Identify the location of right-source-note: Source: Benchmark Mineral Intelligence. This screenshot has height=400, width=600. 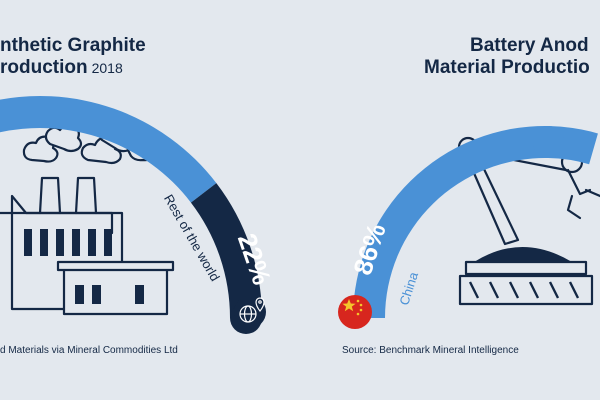
(430, 350).